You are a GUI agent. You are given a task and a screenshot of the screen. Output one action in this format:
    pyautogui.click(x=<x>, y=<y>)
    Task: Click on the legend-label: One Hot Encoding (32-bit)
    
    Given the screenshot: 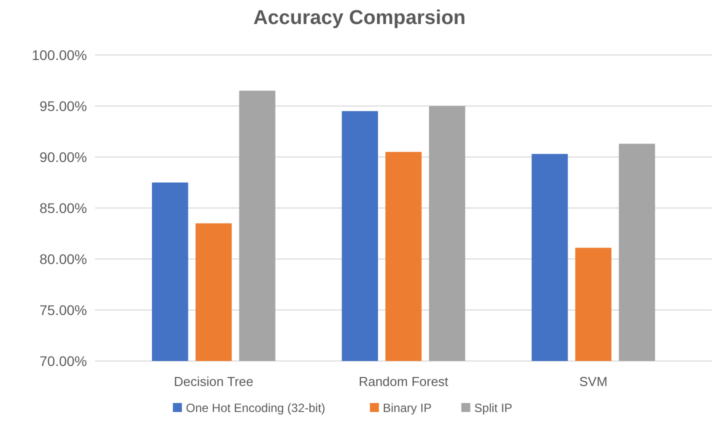 What is the action you would take?
    pyautogui.click(x=256, y=408)
    